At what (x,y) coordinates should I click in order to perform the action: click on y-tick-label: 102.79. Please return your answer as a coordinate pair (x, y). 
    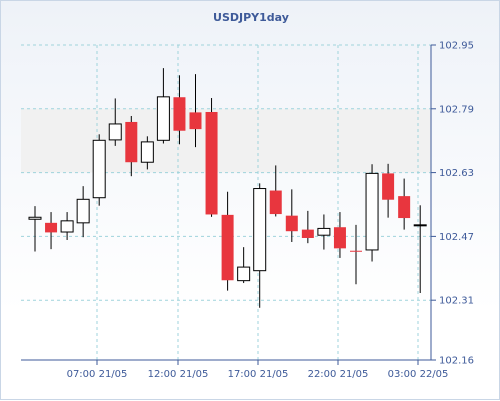
    Looking at the image, I should click on (456, 109).